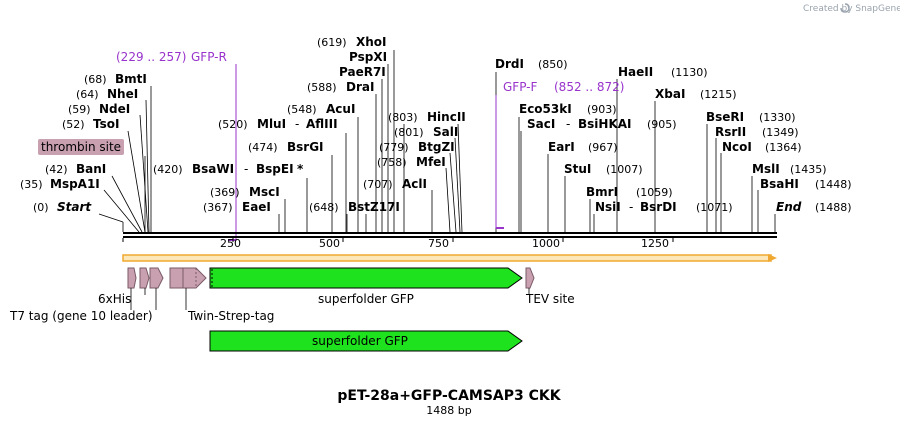 This screenshot has width=900, height=426. What do you see at coordinates (414, 184) in the screenshot?
I see `site-acli: AclI` at bounding box center [414, 184].